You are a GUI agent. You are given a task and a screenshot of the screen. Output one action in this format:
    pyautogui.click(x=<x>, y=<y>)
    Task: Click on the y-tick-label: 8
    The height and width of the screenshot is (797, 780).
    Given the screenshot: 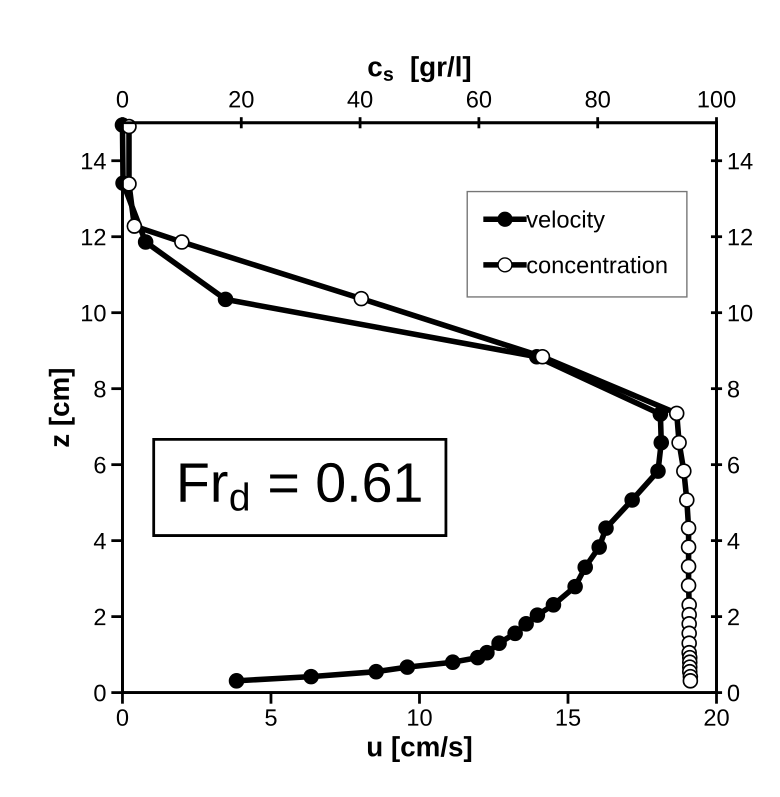 What is the action you would take?
    pyautogui.click(x=100, y=389)
    